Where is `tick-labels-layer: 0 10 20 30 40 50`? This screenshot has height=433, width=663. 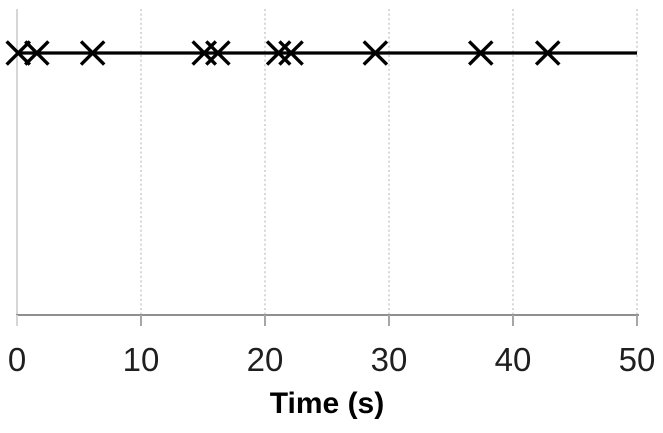
tick-labels-layer: 0 10 20 30 40 50 is located at coordinates (332, 359).